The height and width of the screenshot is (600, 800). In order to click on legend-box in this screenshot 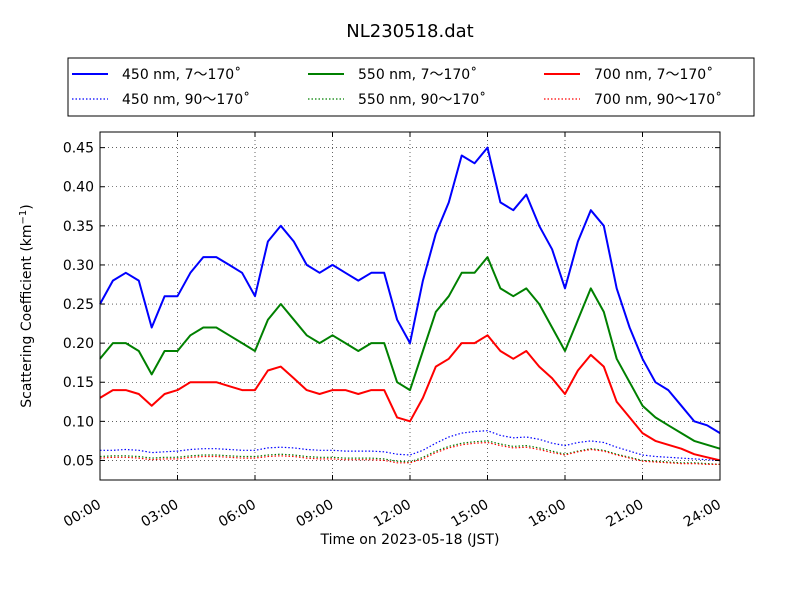, I will do `click(411, 87)`.